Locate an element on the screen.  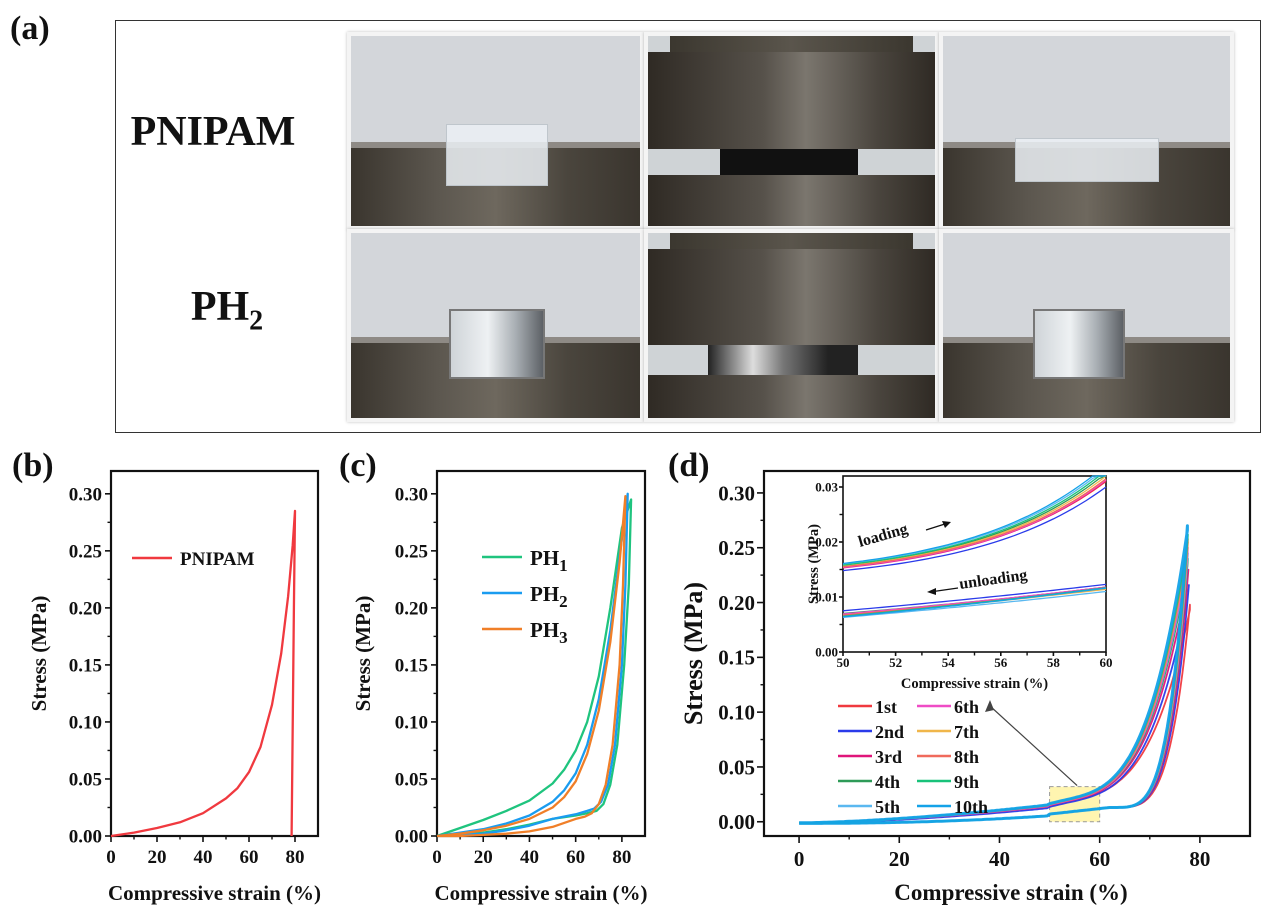
photo-ph2-original is located at coordinates (495, 325).